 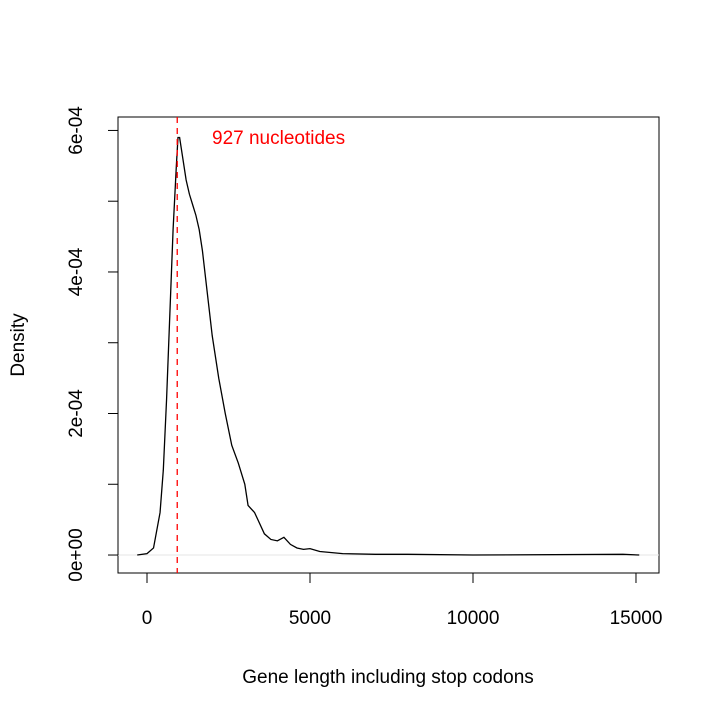 I want to click on y-tick-label: 0e+00, so click(x=76, y=554).